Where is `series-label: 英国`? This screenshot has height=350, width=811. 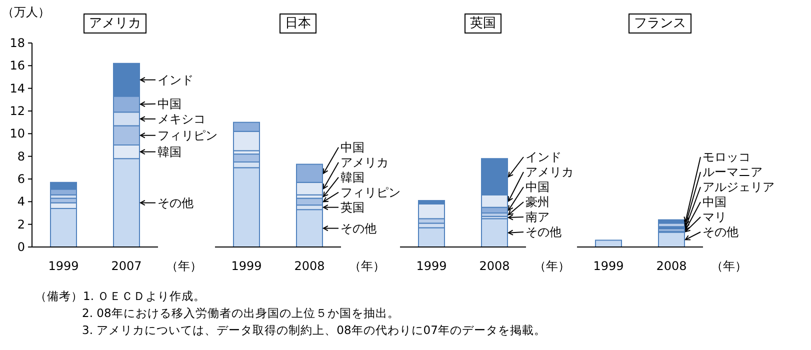
series-label: 英国 is located at coordinates (352, 207).